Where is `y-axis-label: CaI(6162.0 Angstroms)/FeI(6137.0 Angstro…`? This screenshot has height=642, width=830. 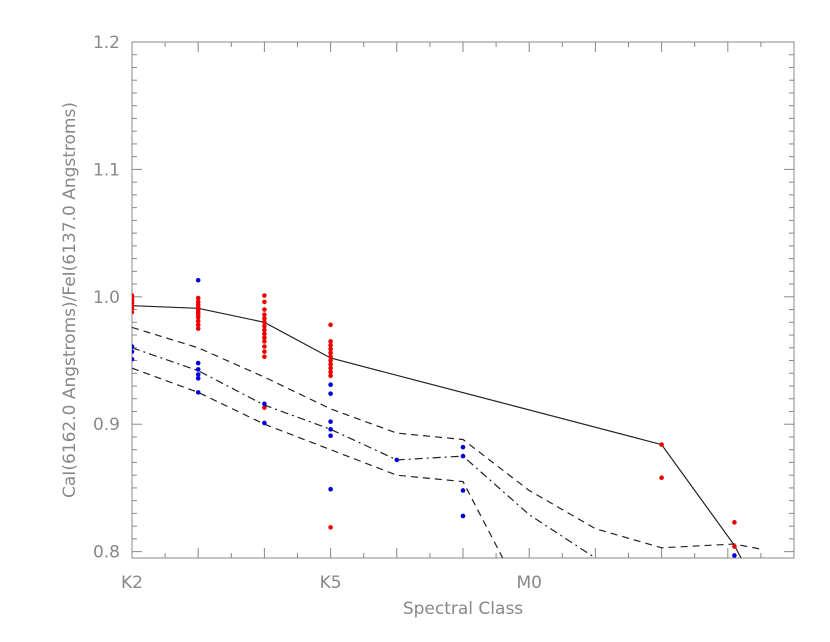
y-axis-label: CaI(6162.0 Angstroms)/FeI(6137.0 Angstro… is located at coordinates (70, 300).